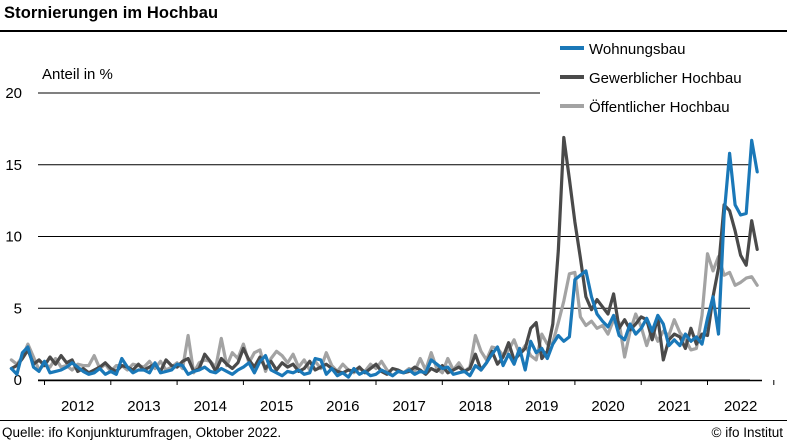 The width and height of the screenshot is (787, 443). What do you see at coordinates (13, 165) in the screenshot?
I see `y-tick-label: 15` at bounding box center [13, 165].